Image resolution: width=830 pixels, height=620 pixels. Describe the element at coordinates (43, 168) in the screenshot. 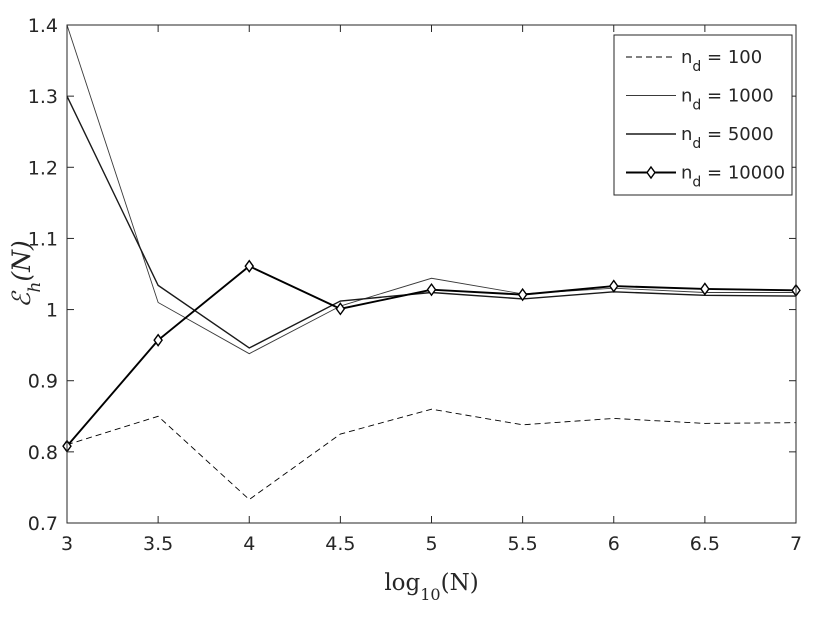

I see `y-tick-label-5: 1.2` at that location.